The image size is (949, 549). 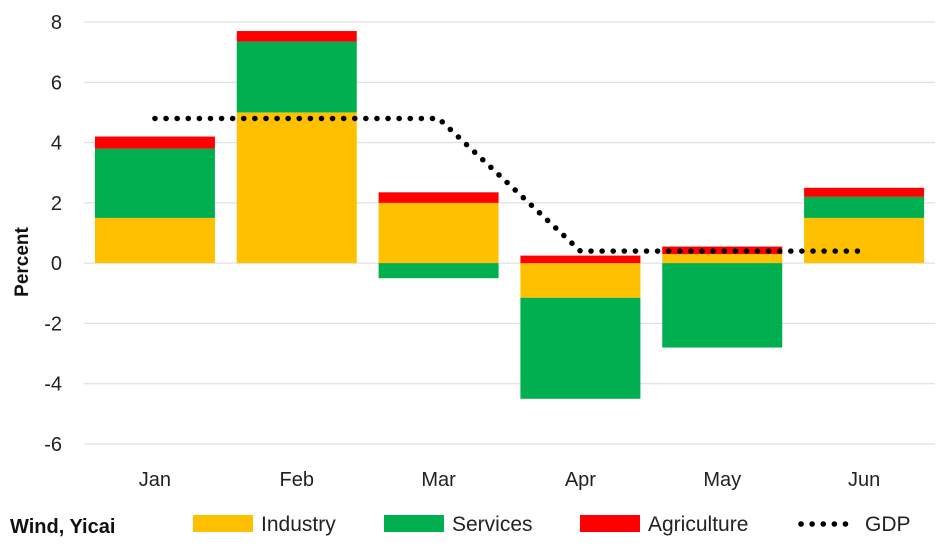 What do you see at coordinates (438, 480) in the screenshot?
I see `x-tick-label-mar: Mar` at bounding box center [438, 480].